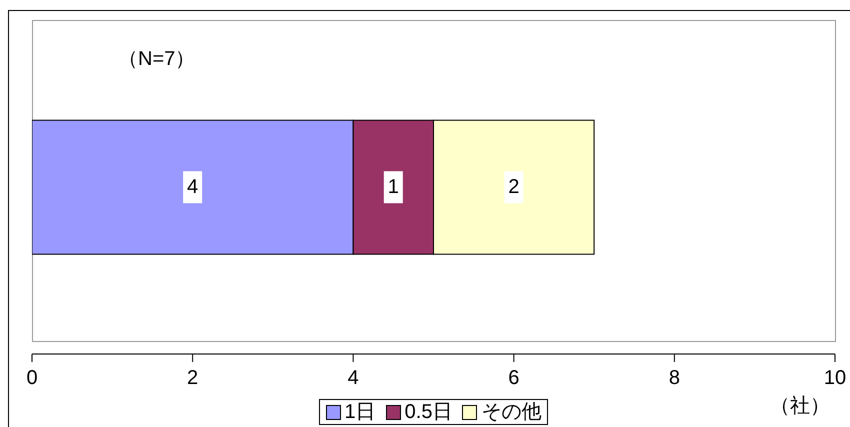  What do you see at coordinates (192, 187) in the screenshot?
I see `data-label: 4` at bounding box center [192, 187].